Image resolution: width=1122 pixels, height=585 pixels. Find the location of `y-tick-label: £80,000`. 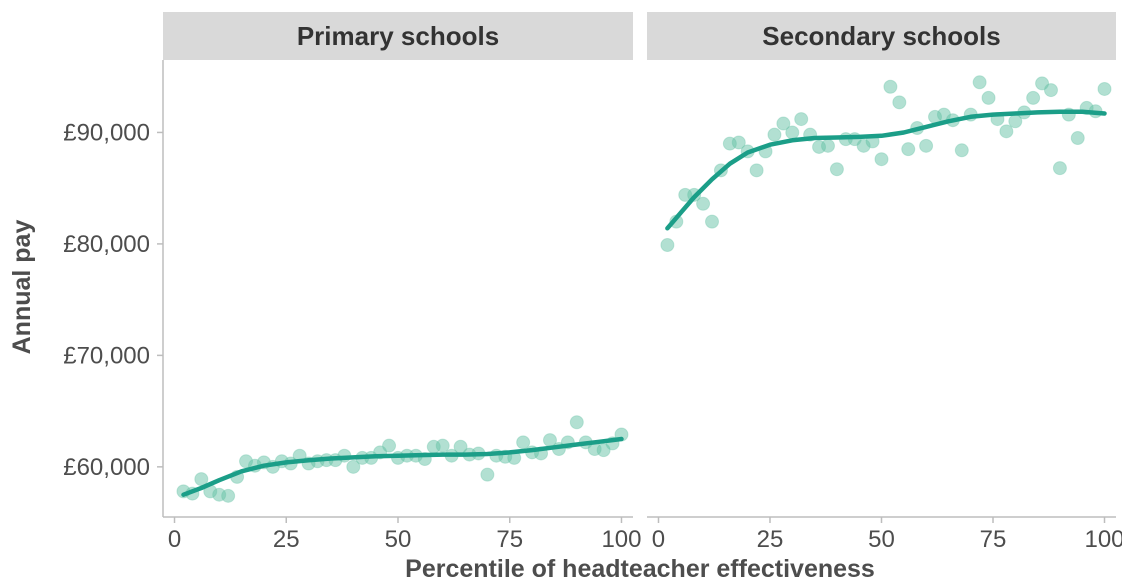

y-tick-label: £80,000 is located at coordinates (106, 244).